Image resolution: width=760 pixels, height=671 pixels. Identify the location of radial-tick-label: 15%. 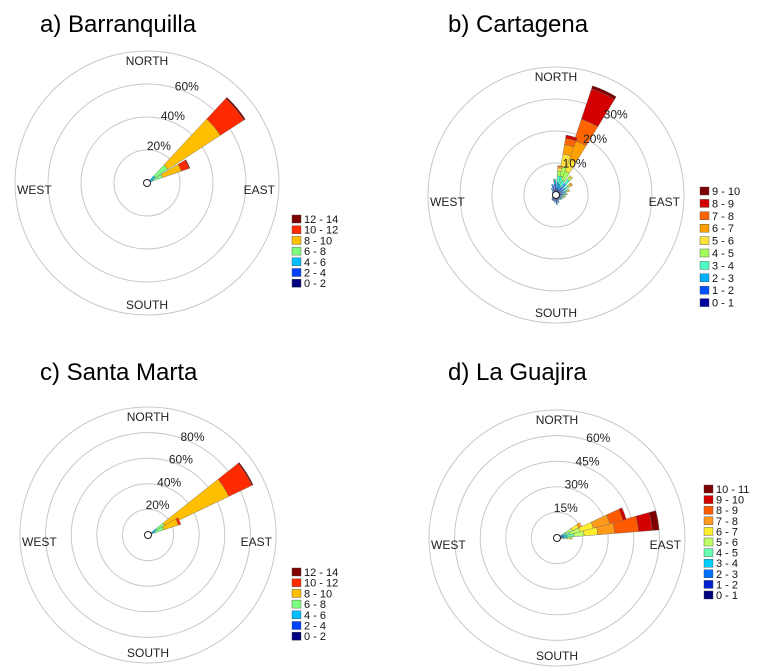
(566, 508).